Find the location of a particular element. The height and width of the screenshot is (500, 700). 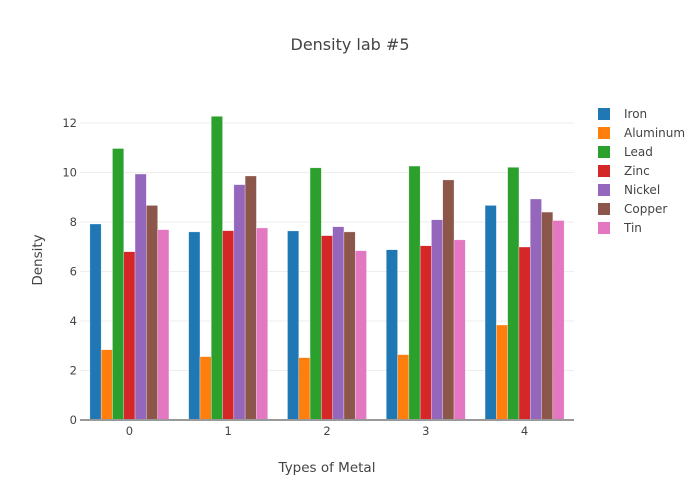

y-tick-label: 12 is located at coordinates (69, 123).